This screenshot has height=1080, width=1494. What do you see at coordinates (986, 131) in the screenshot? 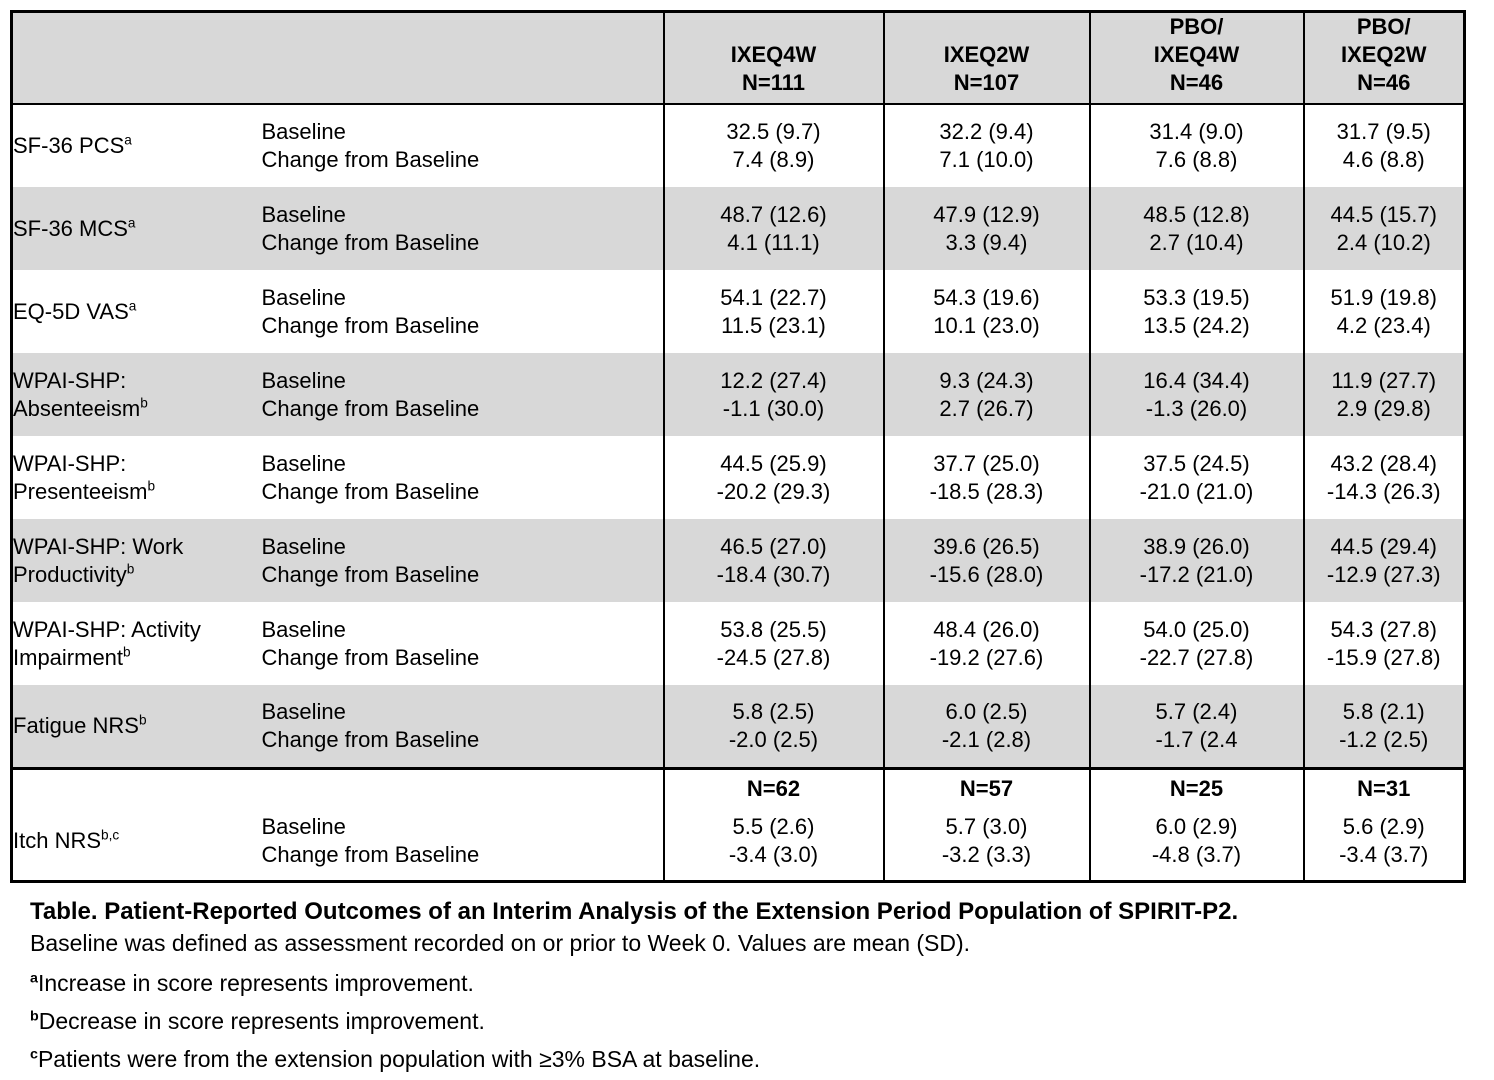
I see `value-line: 32.2 (9.4)` at bounding box center [986, 131].